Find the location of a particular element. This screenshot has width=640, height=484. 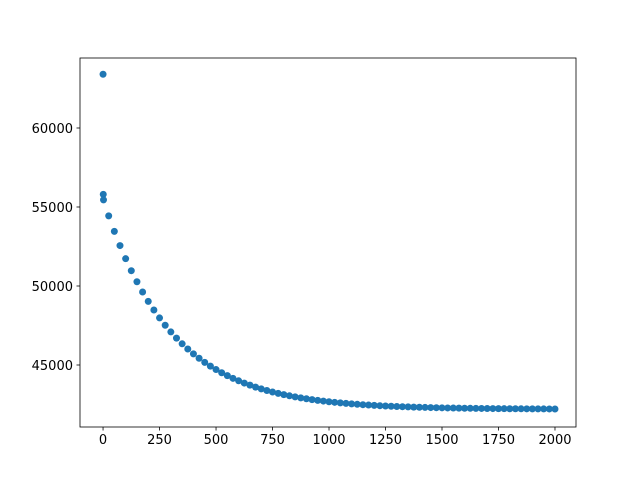

x-tick-label: 750 is located at coordinates (272, 440).